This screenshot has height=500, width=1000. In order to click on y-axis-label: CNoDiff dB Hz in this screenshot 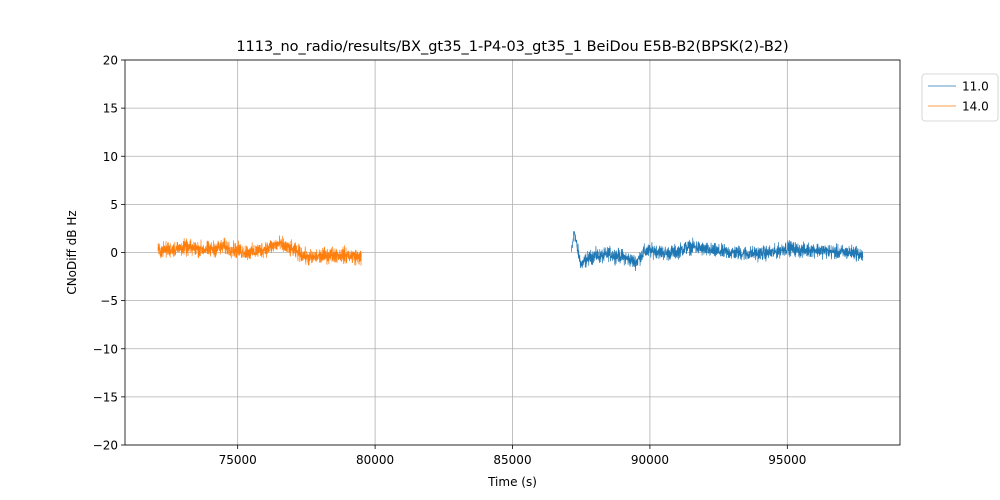, I will do `click(72, 252)`.